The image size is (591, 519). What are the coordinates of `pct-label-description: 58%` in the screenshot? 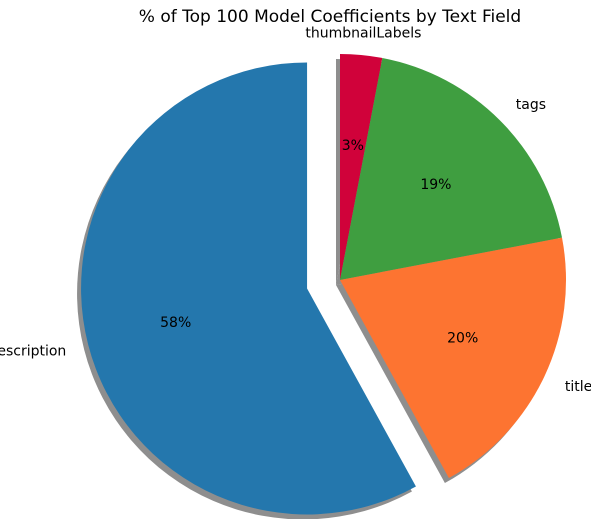 It's located at (175, 323).